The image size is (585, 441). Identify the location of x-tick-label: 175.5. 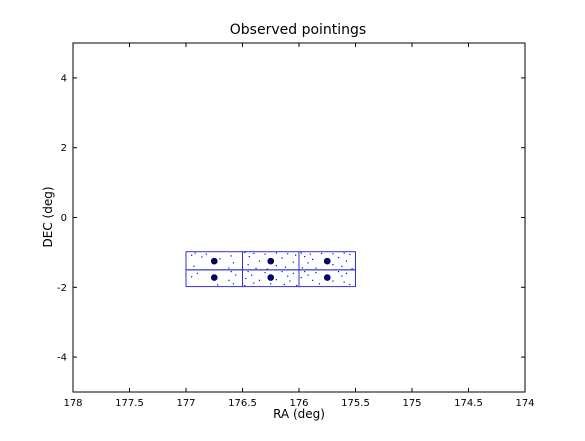
(355, 403).